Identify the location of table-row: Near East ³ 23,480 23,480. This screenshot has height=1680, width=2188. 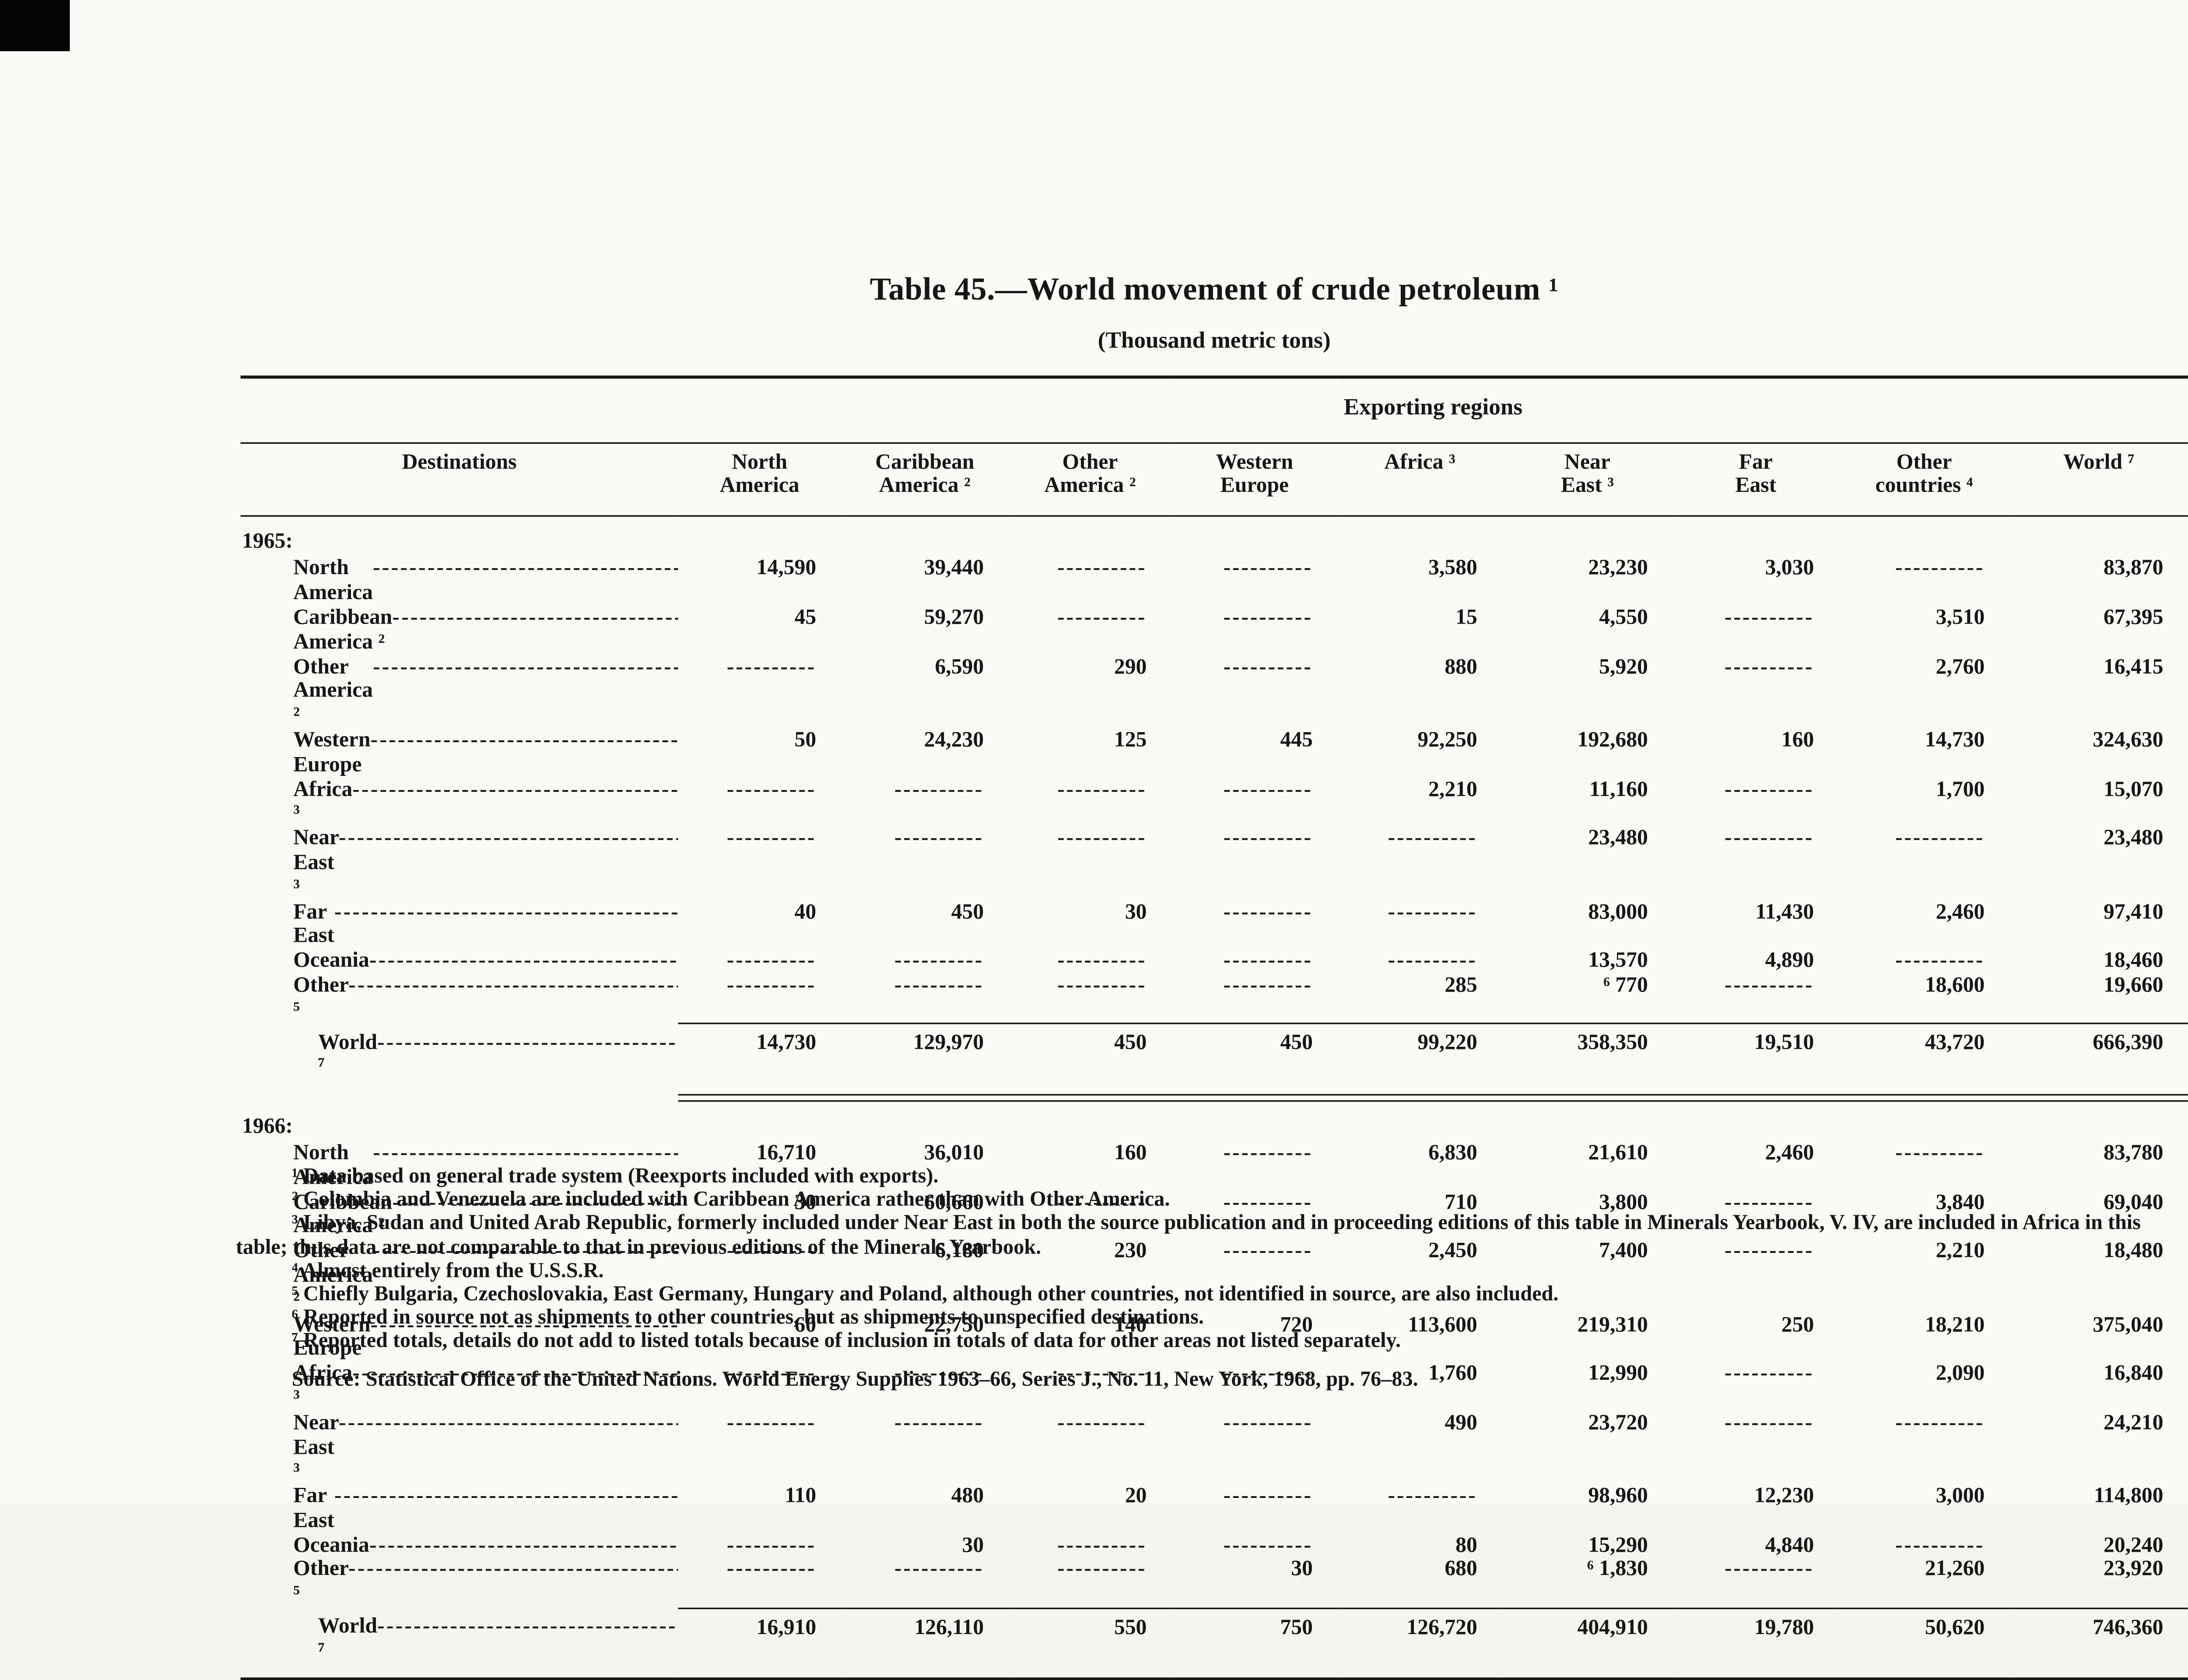
(1214, 864).